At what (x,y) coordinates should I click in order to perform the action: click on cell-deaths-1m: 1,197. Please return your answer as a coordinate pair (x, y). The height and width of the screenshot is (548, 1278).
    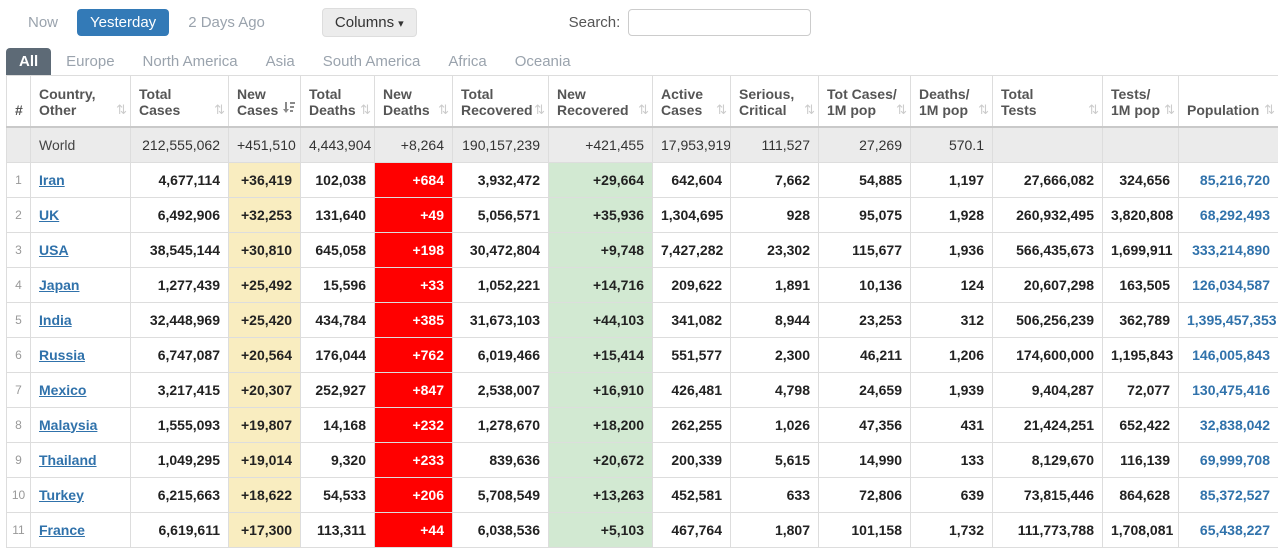
    Looking at the image, I should click on (952, 179).